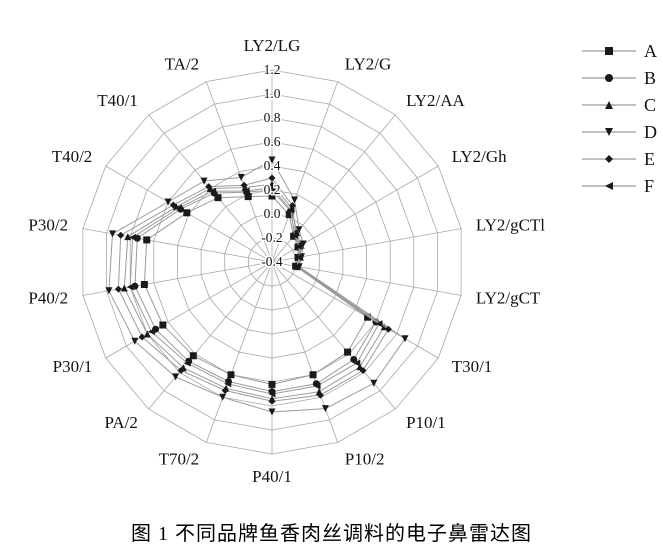  I want to click on axis-label: TA/2, so click(182, 64).